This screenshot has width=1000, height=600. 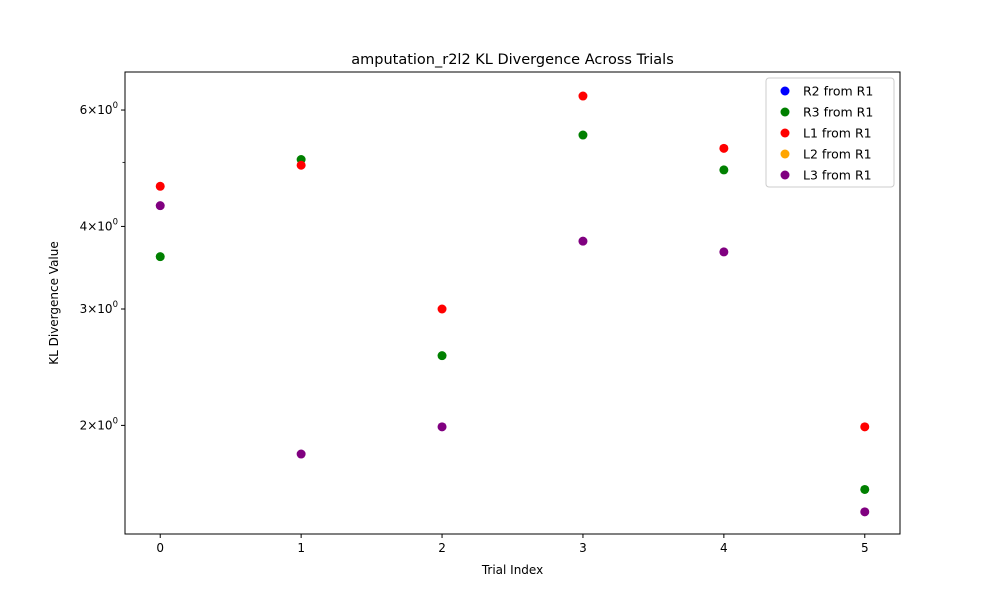 What do you see at coordinates (54, 303) in the screenshot?
I see `y-axis-label: KL Divergence Value` at bounding box center [54, 303].